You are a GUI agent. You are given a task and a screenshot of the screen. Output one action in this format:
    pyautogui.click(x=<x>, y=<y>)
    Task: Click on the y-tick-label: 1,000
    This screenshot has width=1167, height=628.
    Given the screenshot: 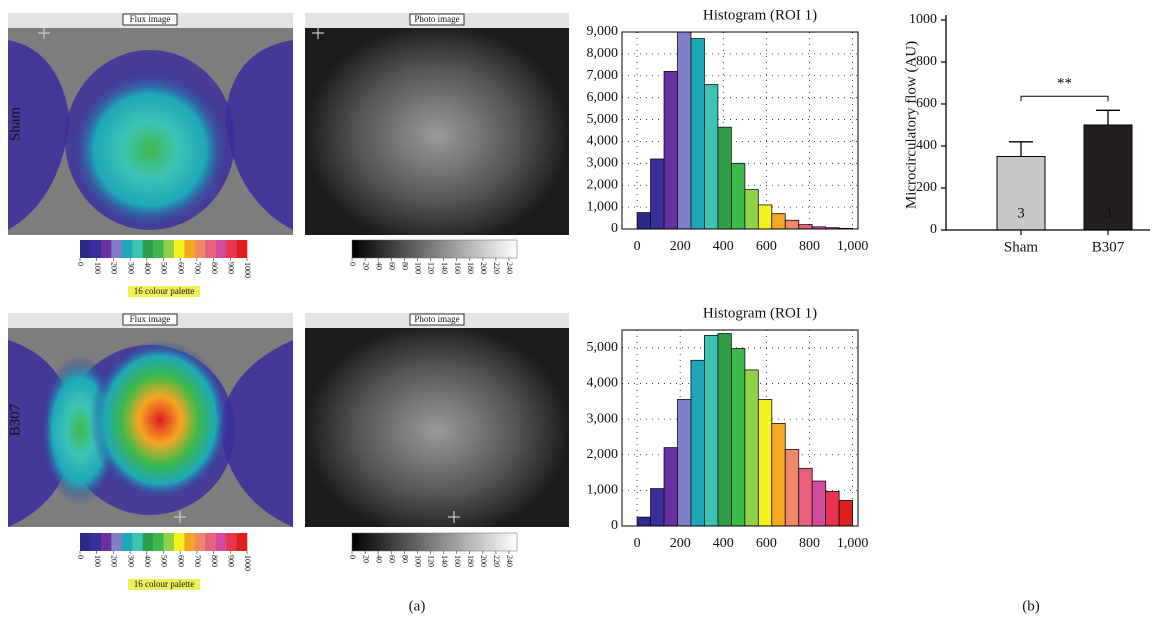 What is the action you would take?
    pyautogui.click(x=603, y=206)
    